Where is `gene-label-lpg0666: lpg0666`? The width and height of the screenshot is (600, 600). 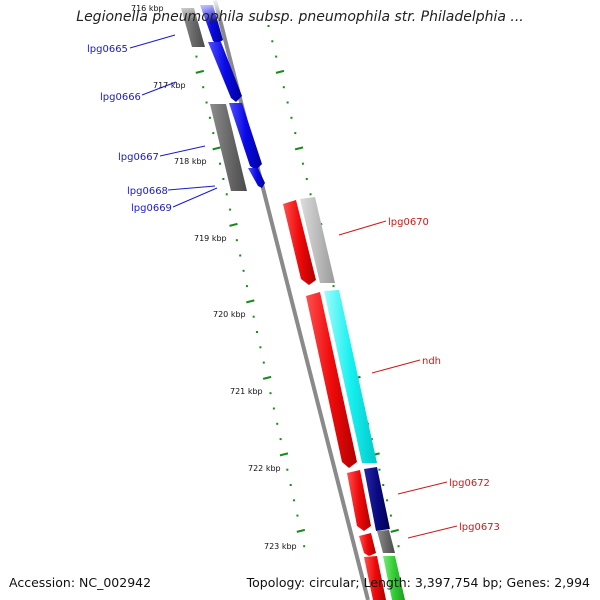
gene-label-lpg0666: lpg0666 is located at coordinates (120, 97).